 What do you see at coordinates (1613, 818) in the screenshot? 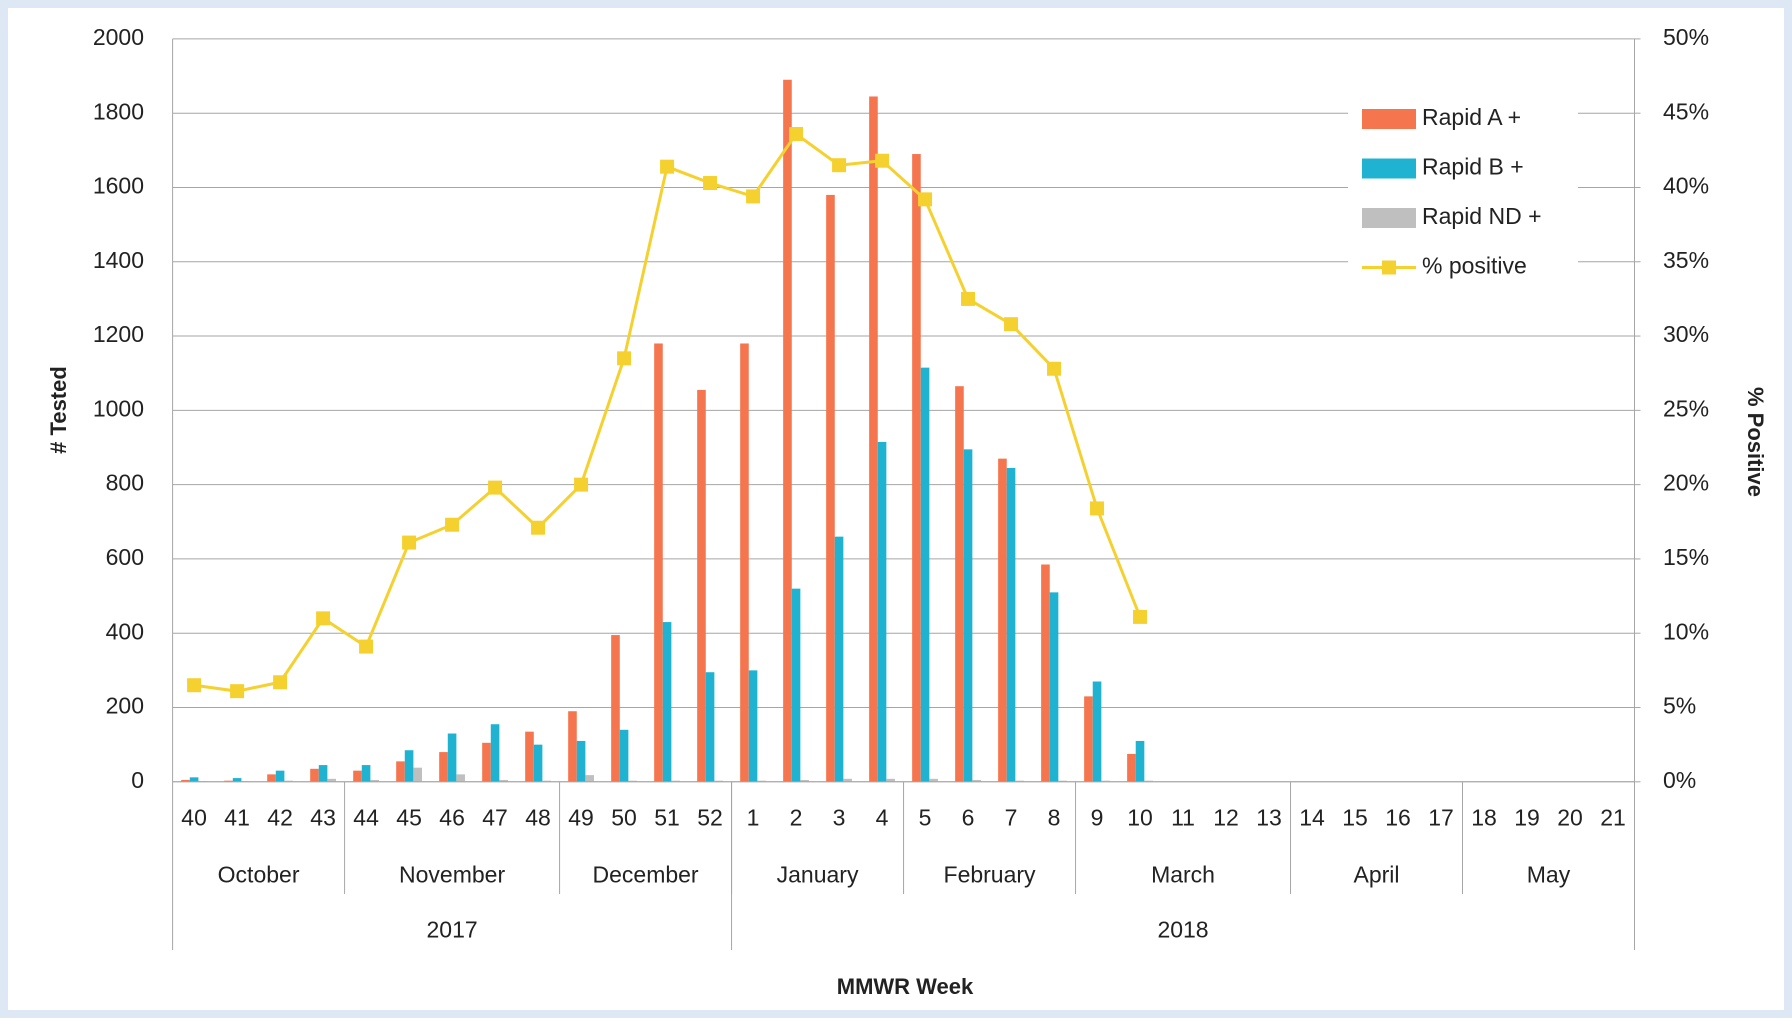
I see `x-tick-label: 21` at bounding box center [1613, 818].